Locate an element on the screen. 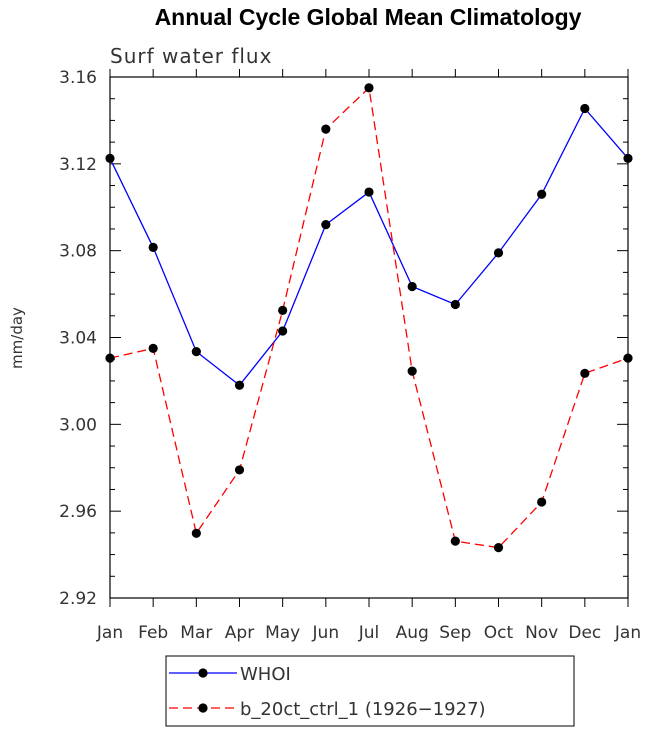  x-tick-label: Oct is located at coordinates (499, 633).